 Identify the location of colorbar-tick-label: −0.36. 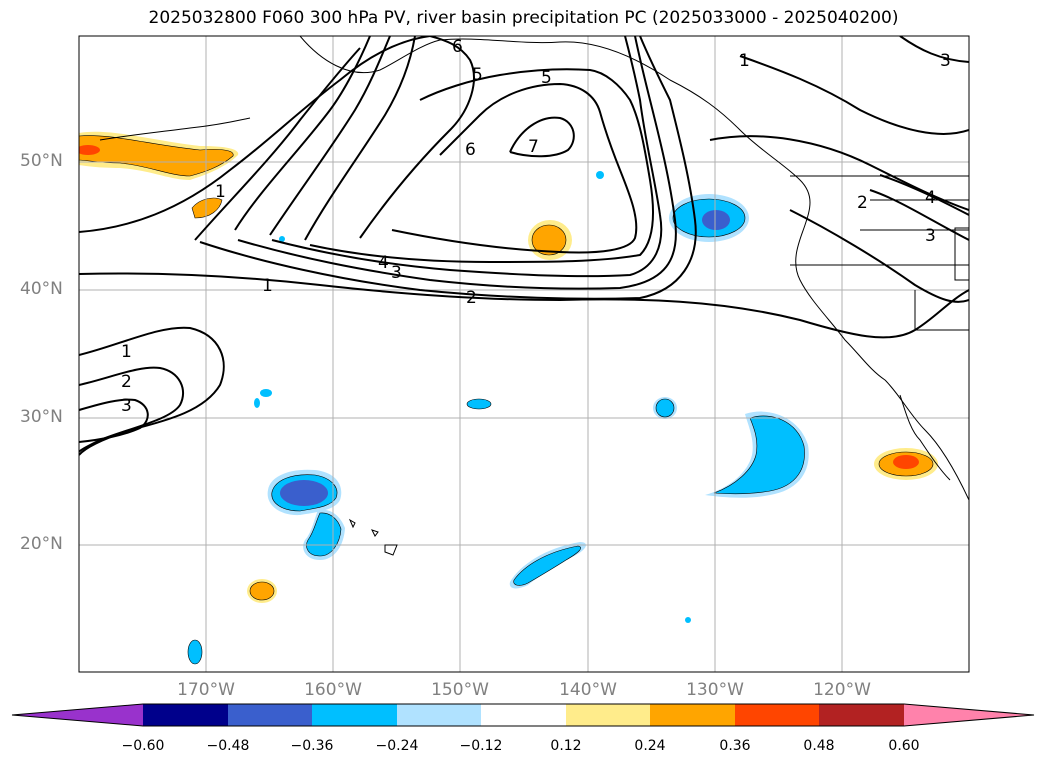
(312, 746).